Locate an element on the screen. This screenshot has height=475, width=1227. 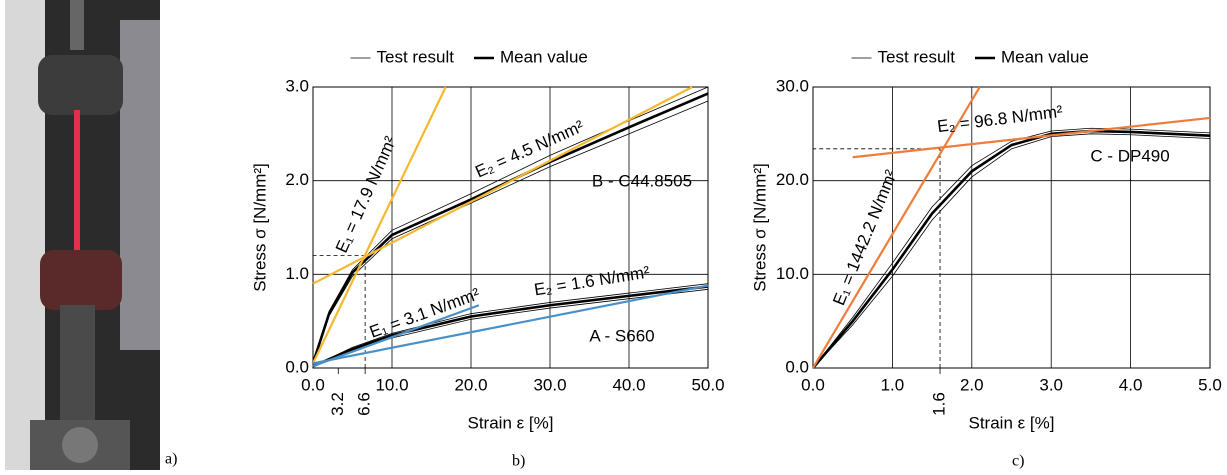
annotation: E₂ = 1.6 N/mm² is located at coordinates (592, 280).